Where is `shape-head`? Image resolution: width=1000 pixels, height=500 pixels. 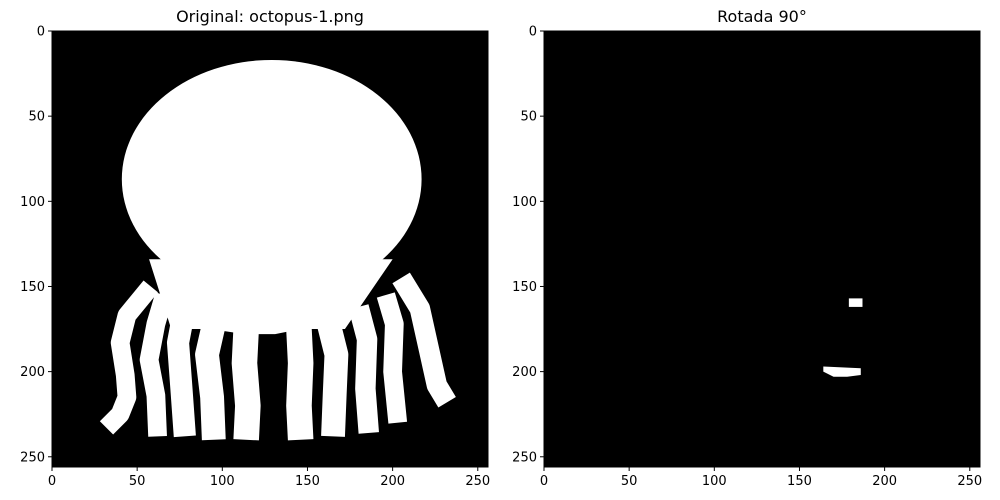 shape-head is located at coordinates (271, 179).